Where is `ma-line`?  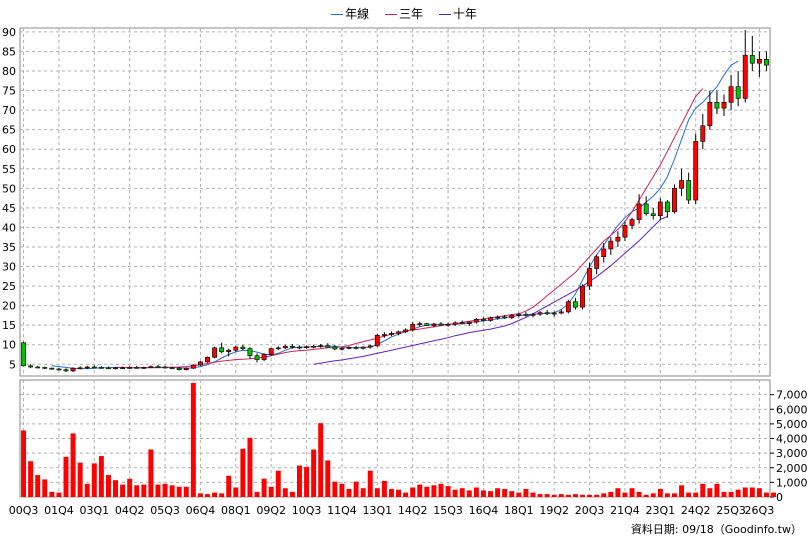
ma-line is located at coordinates (490, 290).